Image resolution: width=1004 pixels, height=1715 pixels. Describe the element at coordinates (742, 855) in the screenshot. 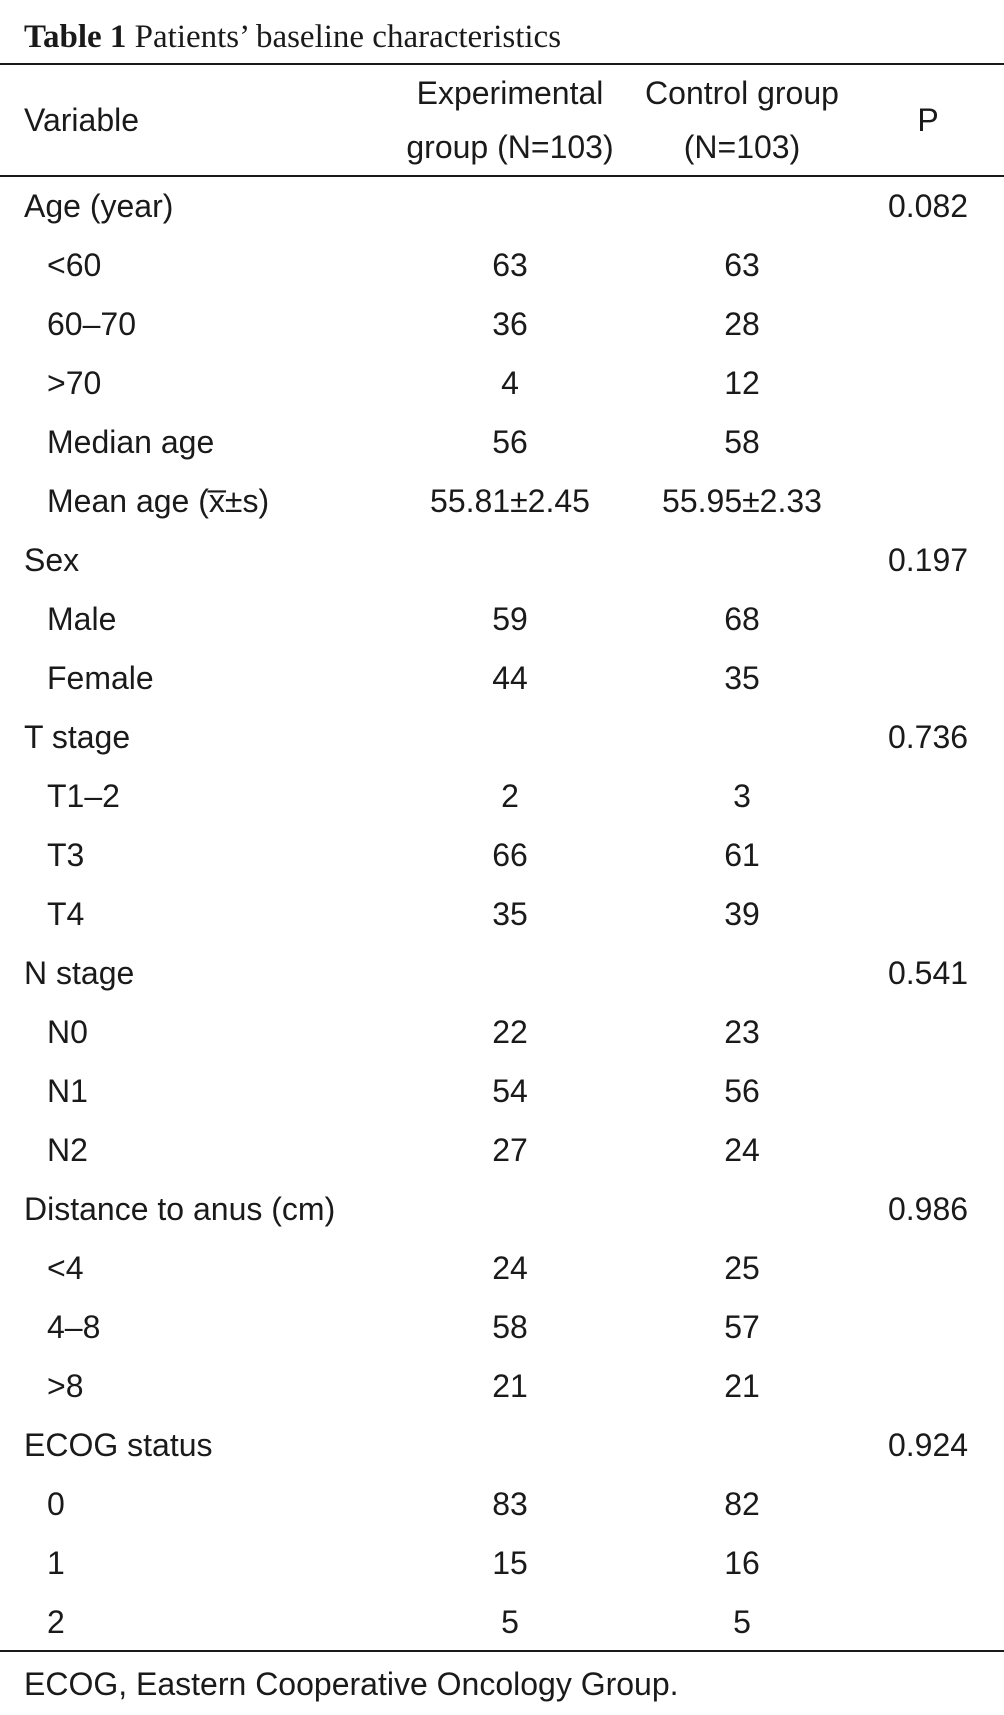

I see `cell-control: 61` at that location.